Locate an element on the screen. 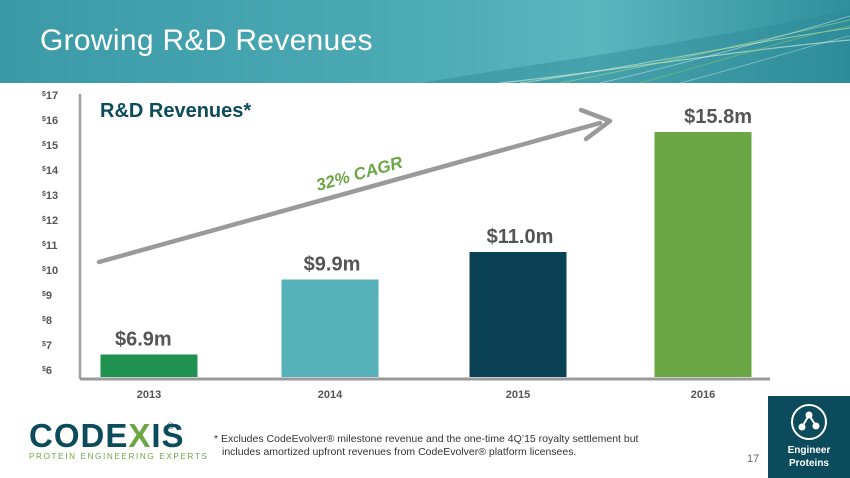 The height and width of the screenshot is (478, 850). x-axis: 2013 2014 2015 2016 is located at coordinates (425, 389).